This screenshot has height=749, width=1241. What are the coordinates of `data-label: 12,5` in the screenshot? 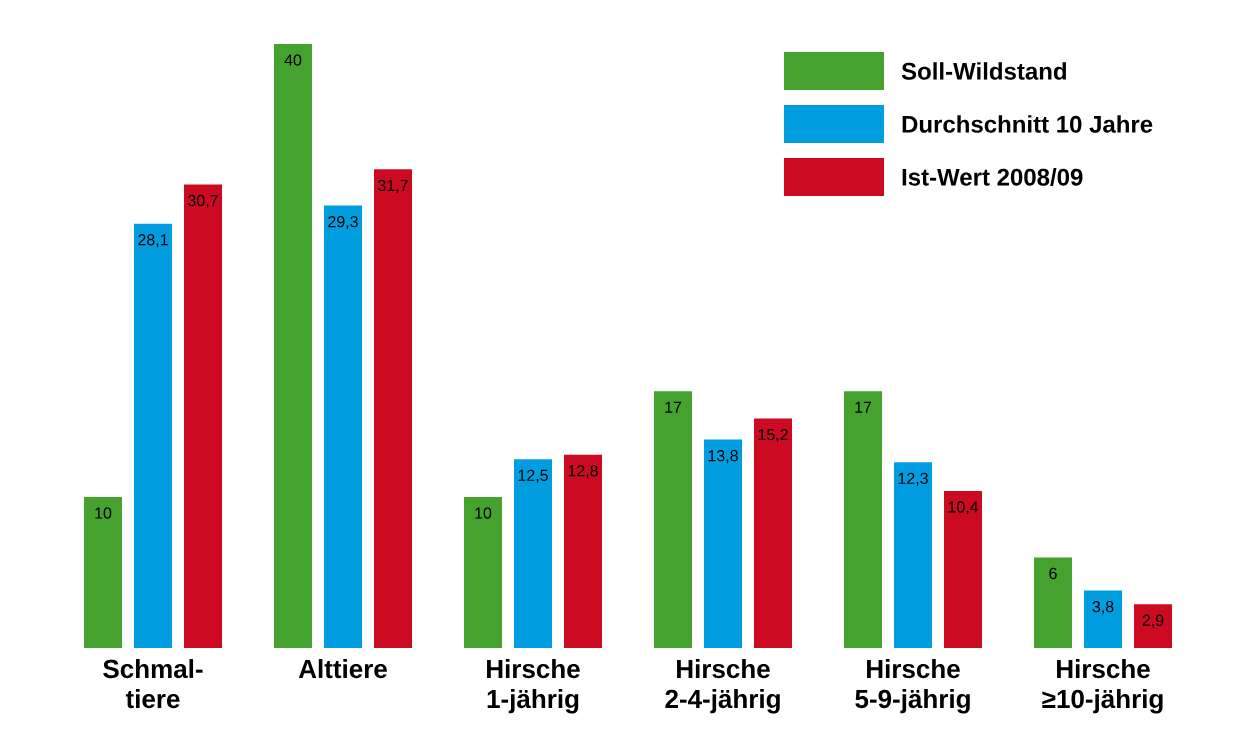 It's located at (533, 476).